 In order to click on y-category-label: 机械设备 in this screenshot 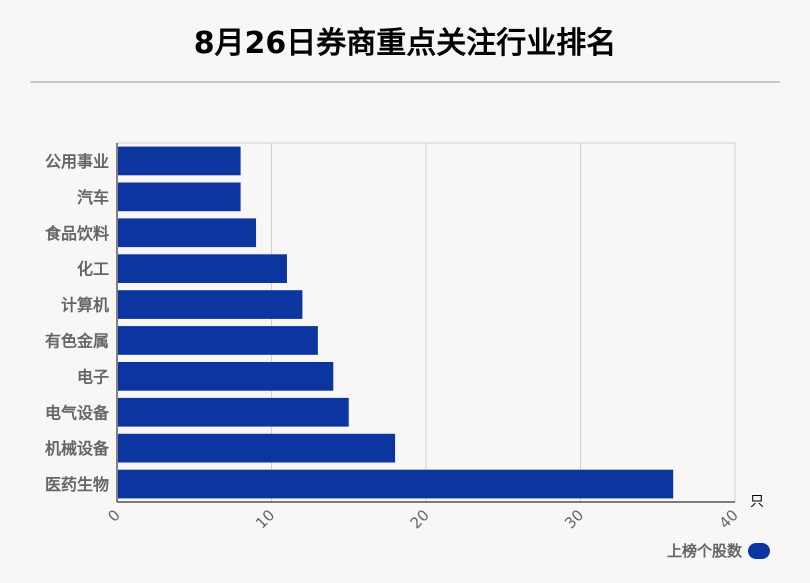, I will do `click(77, 448)`.